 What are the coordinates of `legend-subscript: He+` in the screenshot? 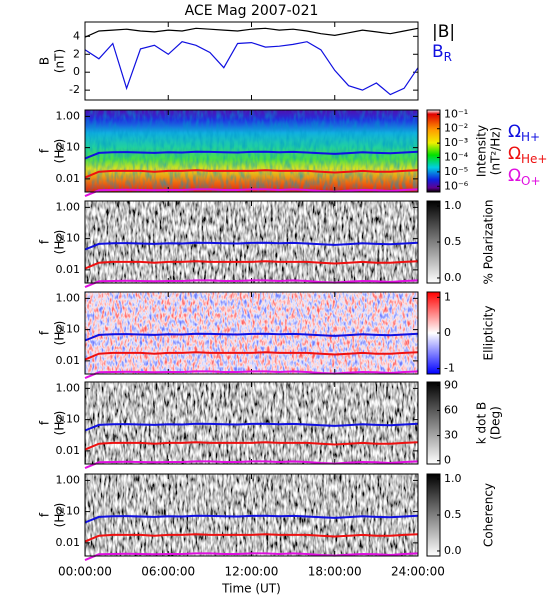 It's located at (534, 159).